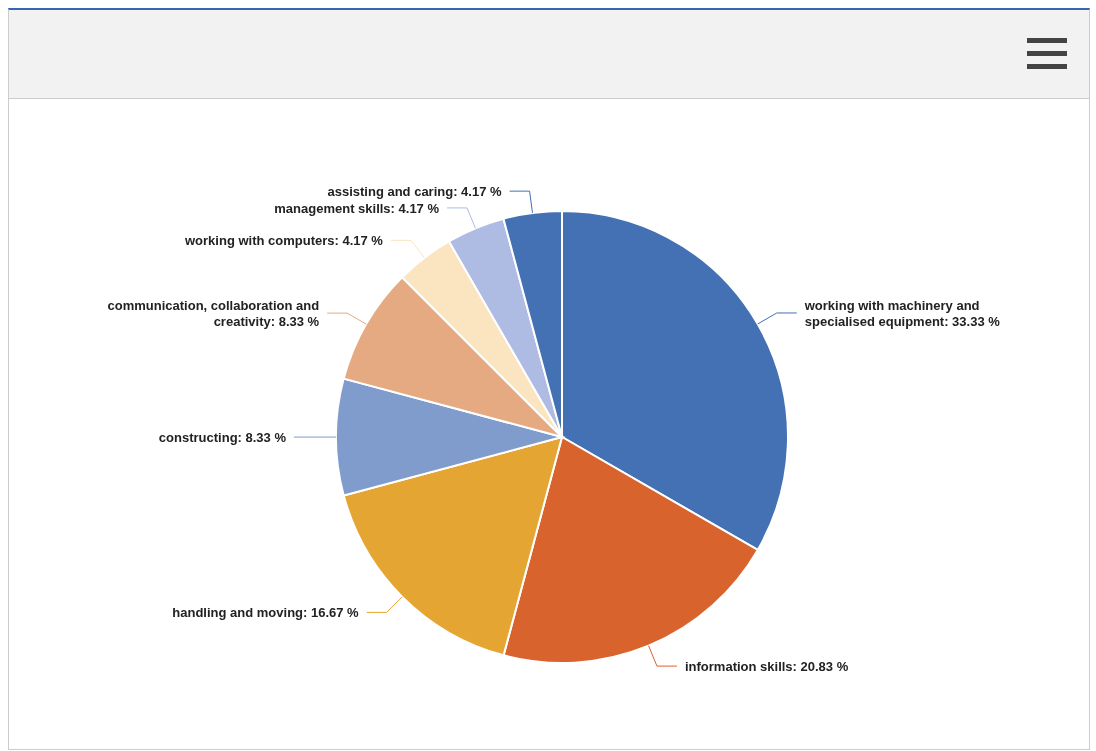 This screenshot has width=1096, height=751. I want to click on slice-label: working with computers: 4.17 %, so click(283, 240).